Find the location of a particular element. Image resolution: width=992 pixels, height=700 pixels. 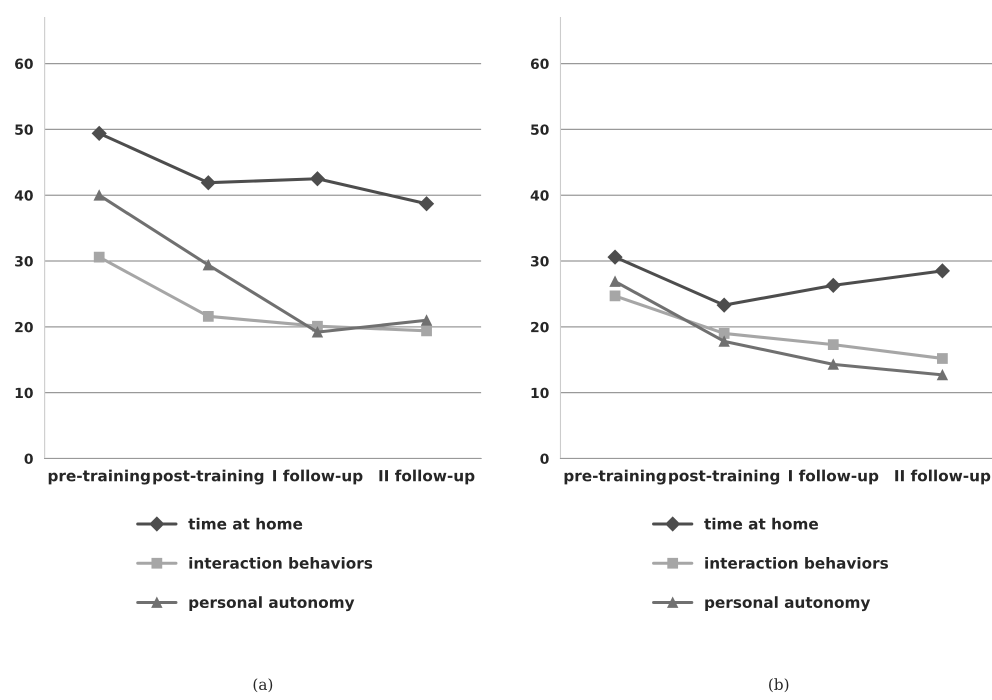

text: (a) is located at coordinates (263, 685).